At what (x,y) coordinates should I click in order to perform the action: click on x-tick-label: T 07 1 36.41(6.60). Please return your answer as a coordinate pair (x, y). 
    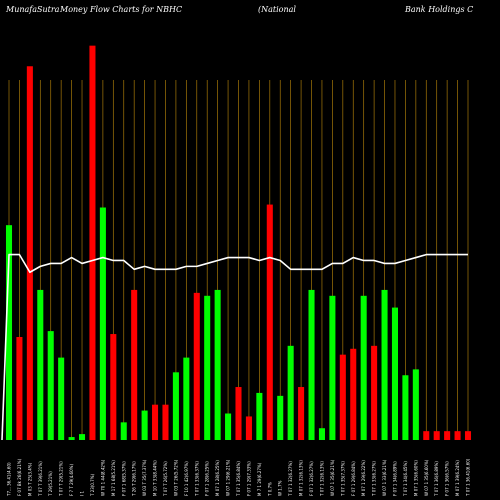
    Looking at the image, I should click on (468, 477).